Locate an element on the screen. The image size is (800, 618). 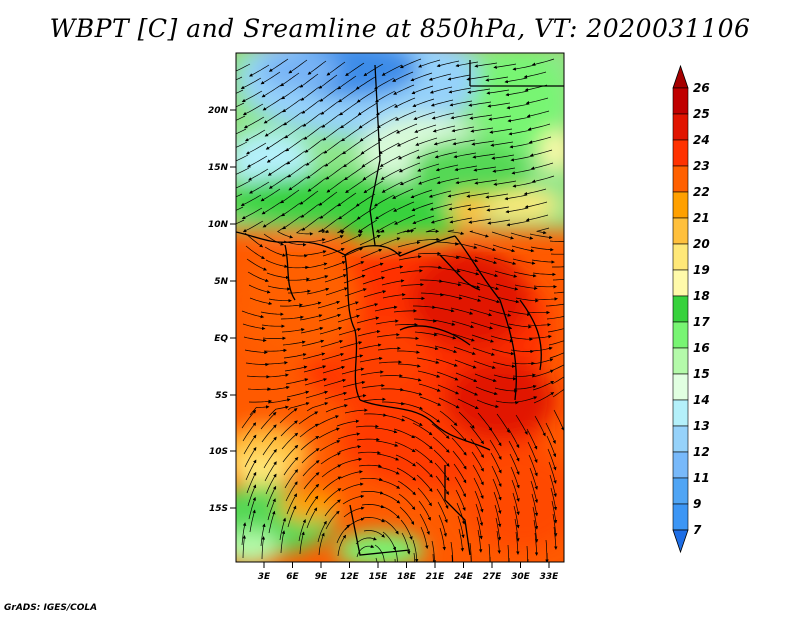
lat-tick-label: 10S is located at coordinates (218, 452).